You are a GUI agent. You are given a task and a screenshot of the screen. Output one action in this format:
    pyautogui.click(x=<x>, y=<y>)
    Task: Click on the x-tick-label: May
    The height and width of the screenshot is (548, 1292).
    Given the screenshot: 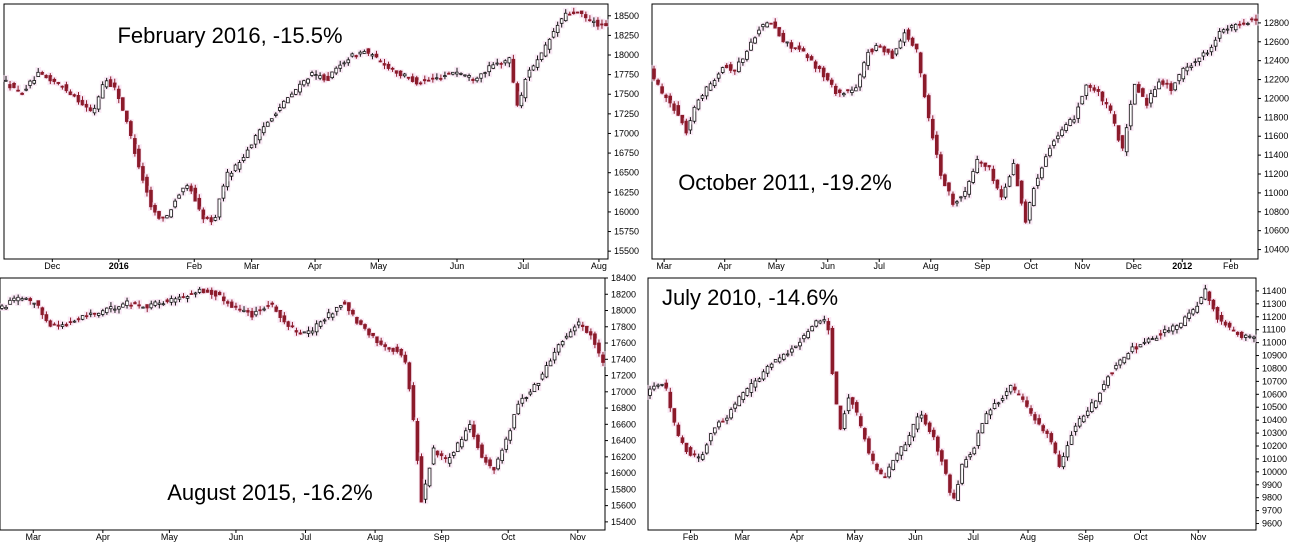 What is the action you would take?
    pyautogui.click(x=379, y=266)
    